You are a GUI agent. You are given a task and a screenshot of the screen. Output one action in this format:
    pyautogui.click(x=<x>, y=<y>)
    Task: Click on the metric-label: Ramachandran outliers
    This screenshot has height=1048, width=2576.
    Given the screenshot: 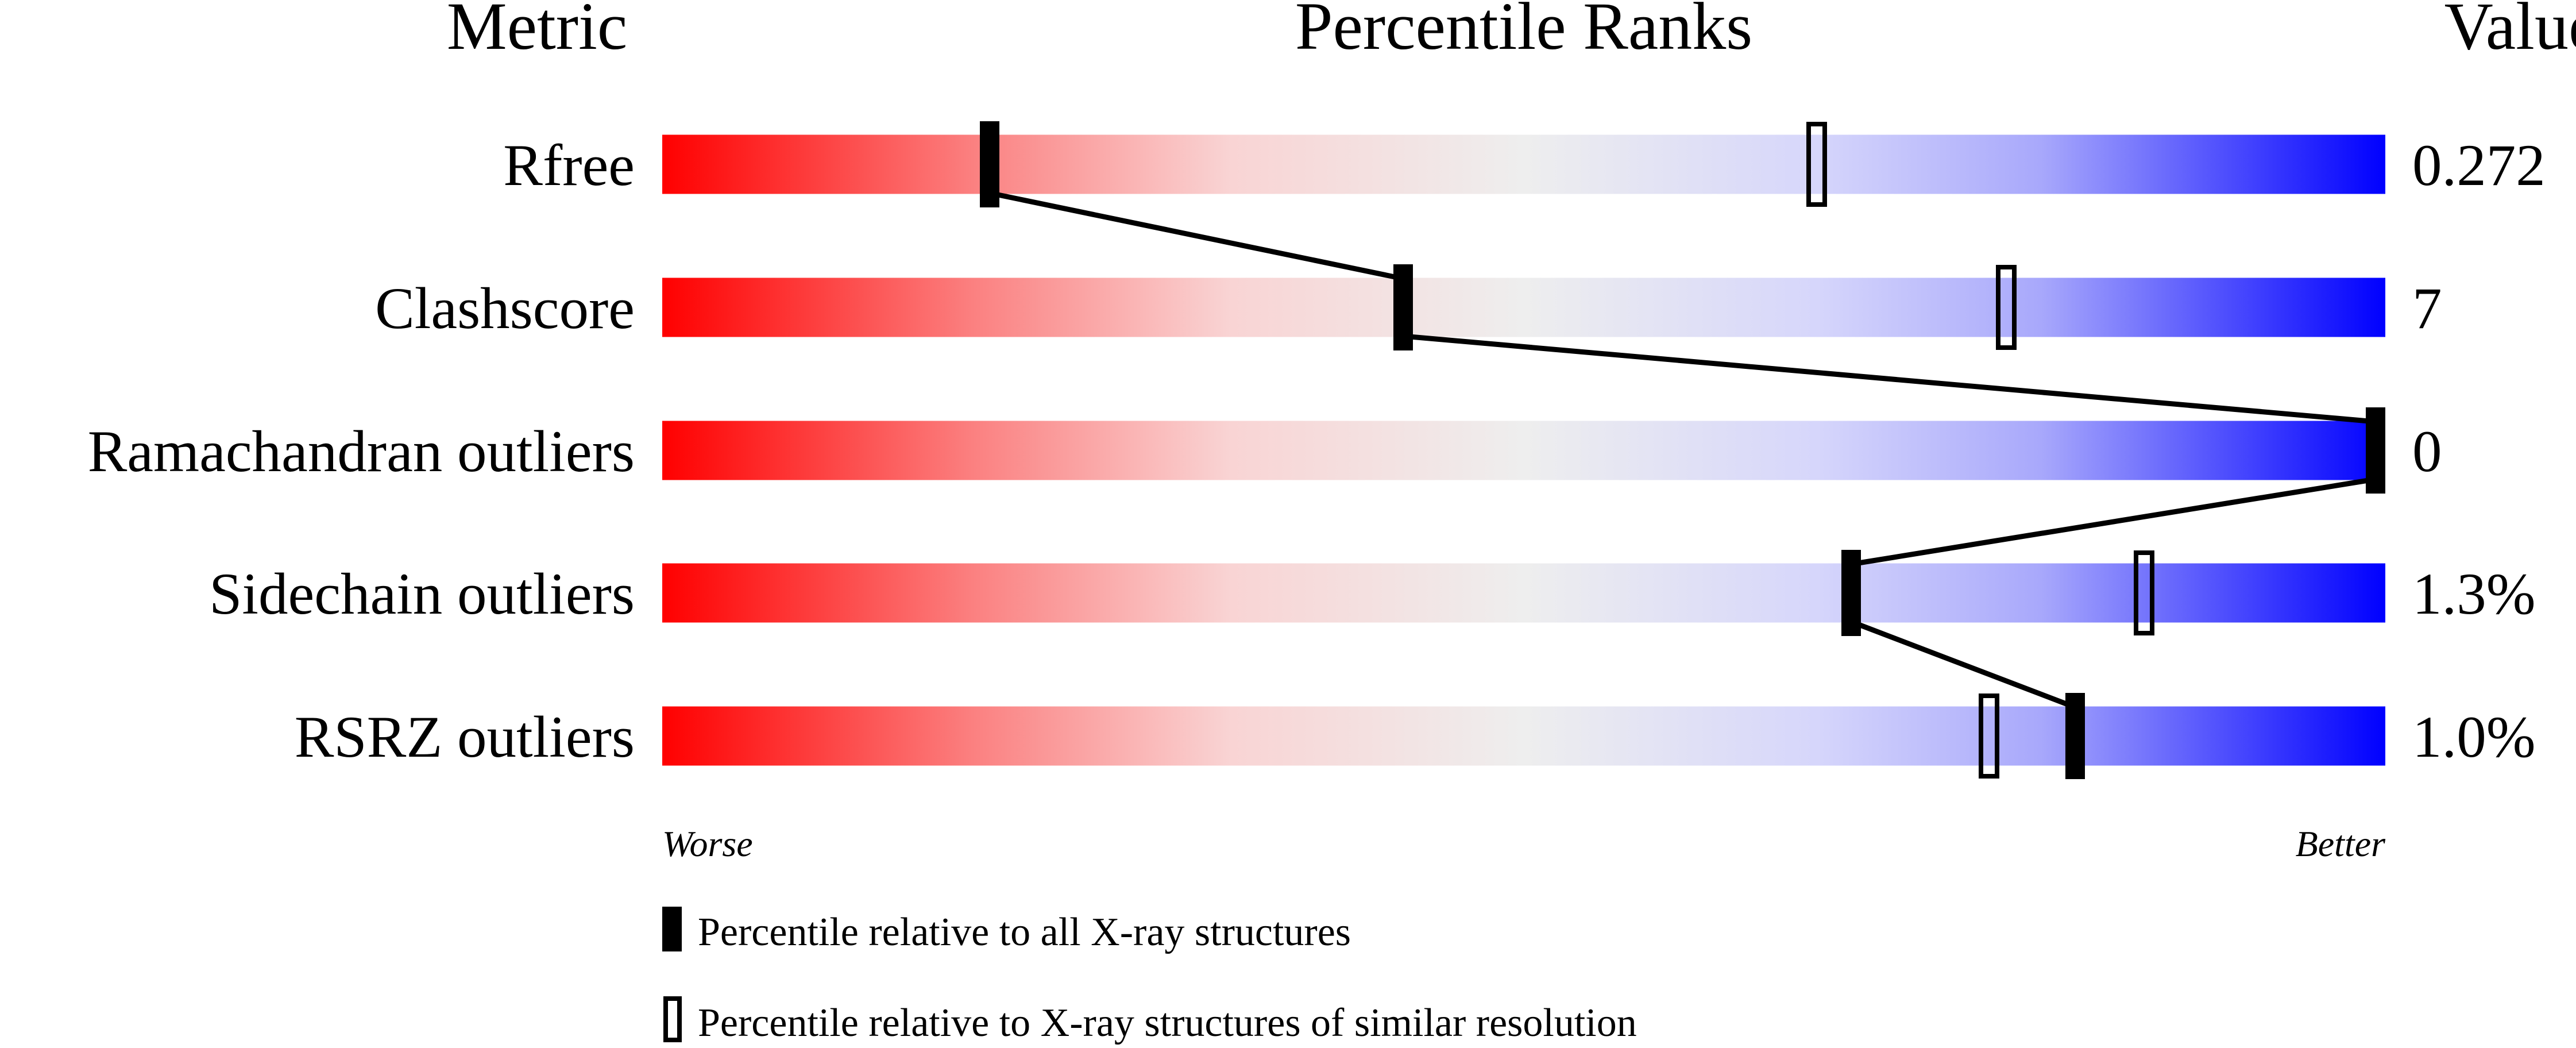 What is the action you would take?
    pyautogui.click(x=361, y=451)
    